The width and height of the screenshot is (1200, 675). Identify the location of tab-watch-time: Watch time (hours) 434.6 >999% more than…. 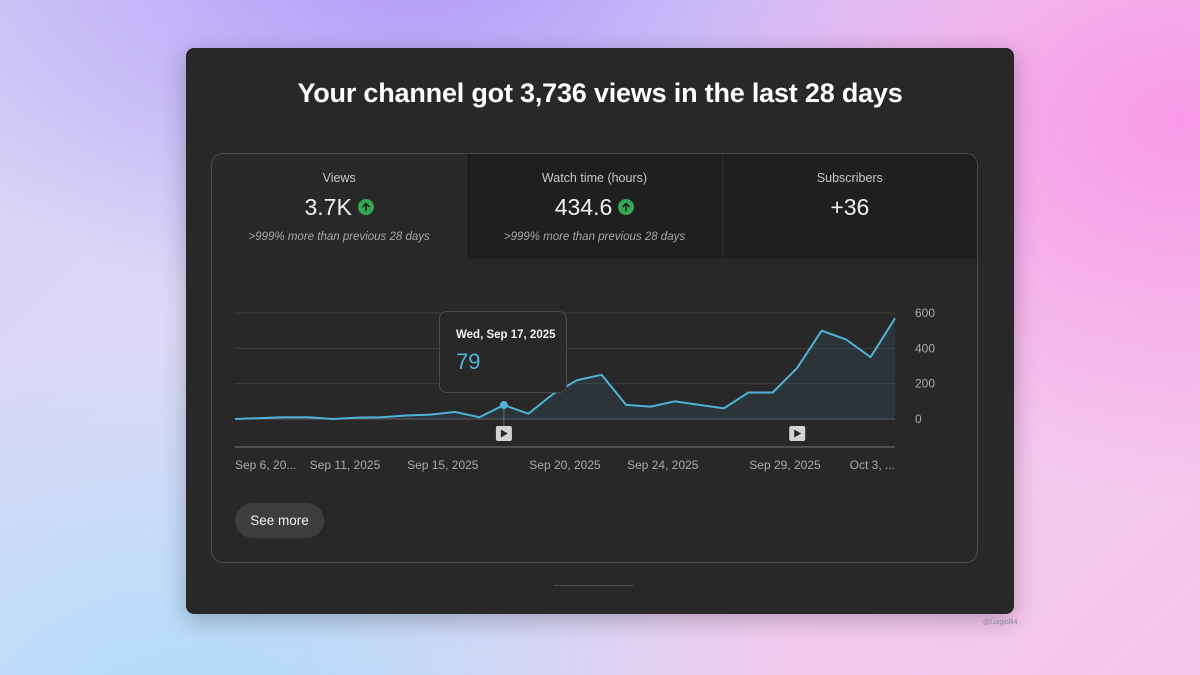
(594, 206).